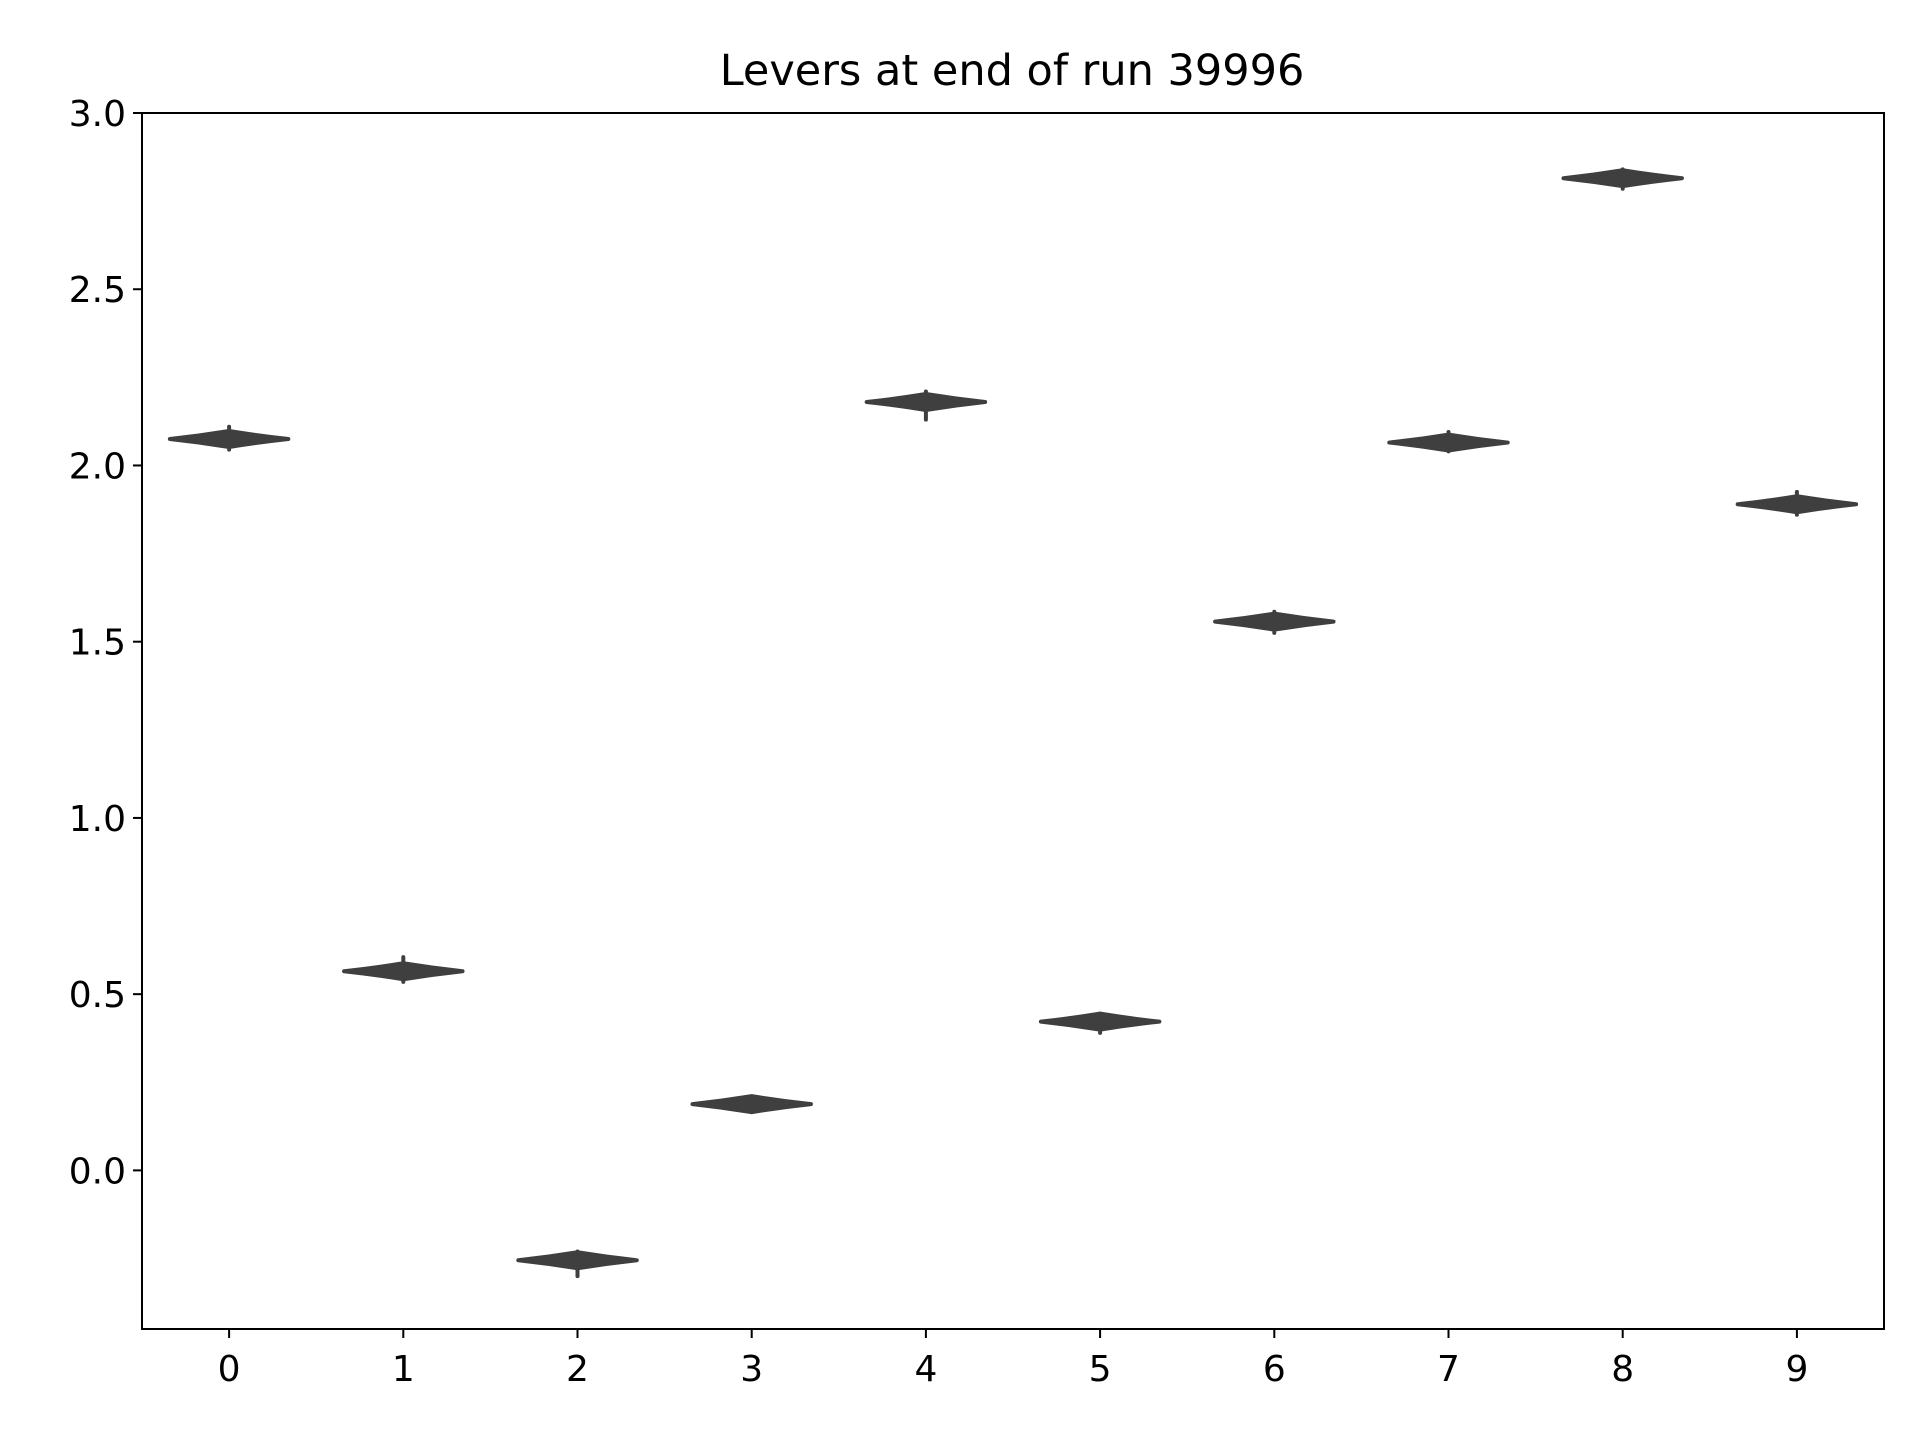  What do you see at coordinates (403, 1369) in the screenshot?
I see `x-tick-label-1: 1` at bounding box center [403, 1369].